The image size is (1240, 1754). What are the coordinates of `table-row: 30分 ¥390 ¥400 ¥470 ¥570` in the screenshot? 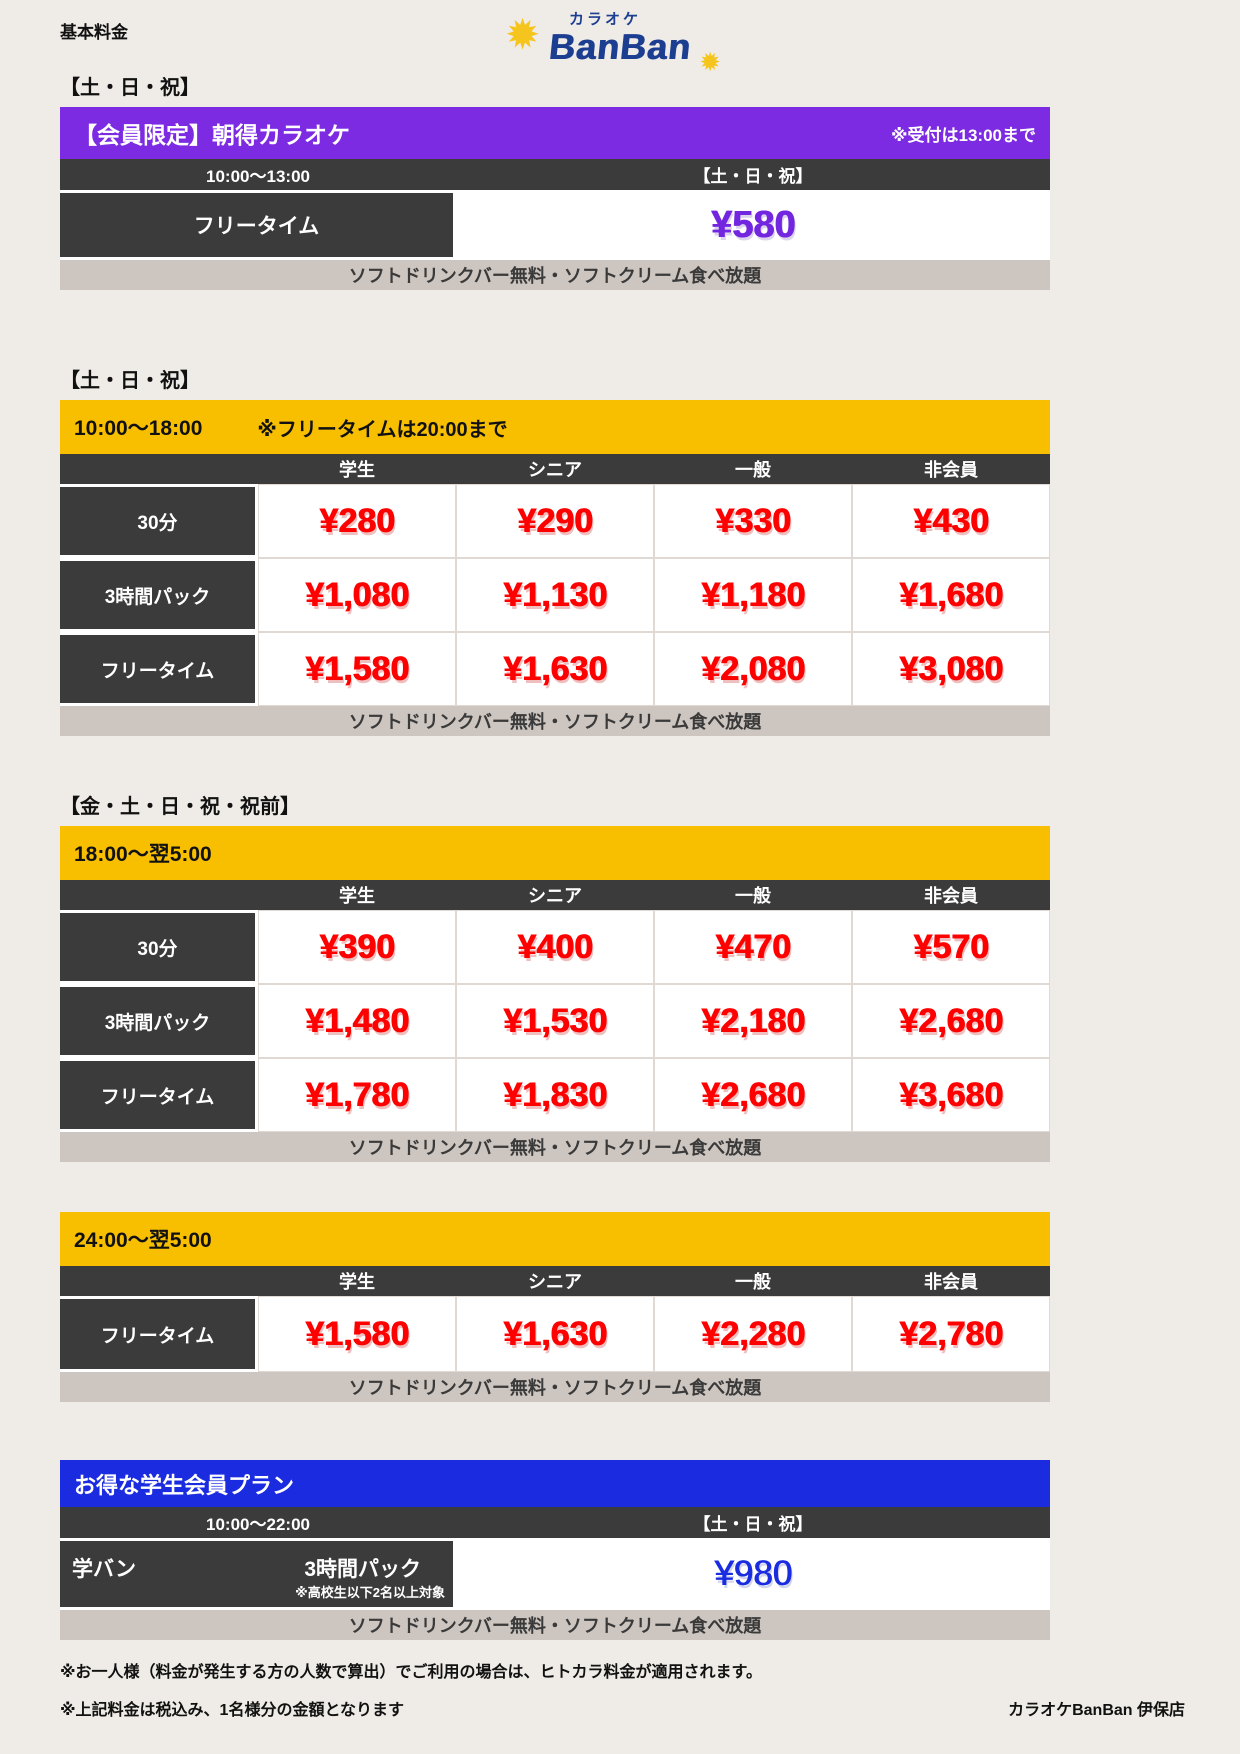 It's located at (555, 947).